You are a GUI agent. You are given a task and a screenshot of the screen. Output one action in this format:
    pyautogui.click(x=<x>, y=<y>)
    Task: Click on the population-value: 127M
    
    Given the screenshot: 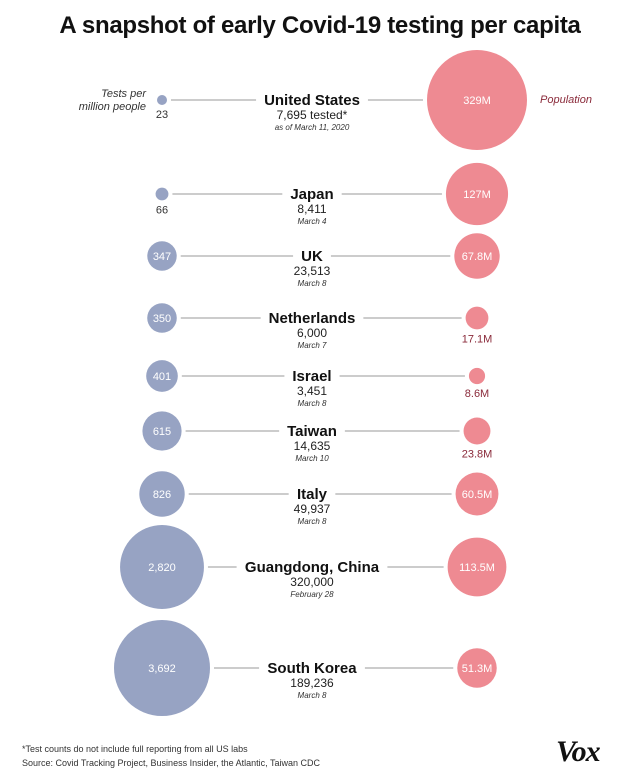 What is the action you would take?
    pyautogui.click(x=477, y=195)
    